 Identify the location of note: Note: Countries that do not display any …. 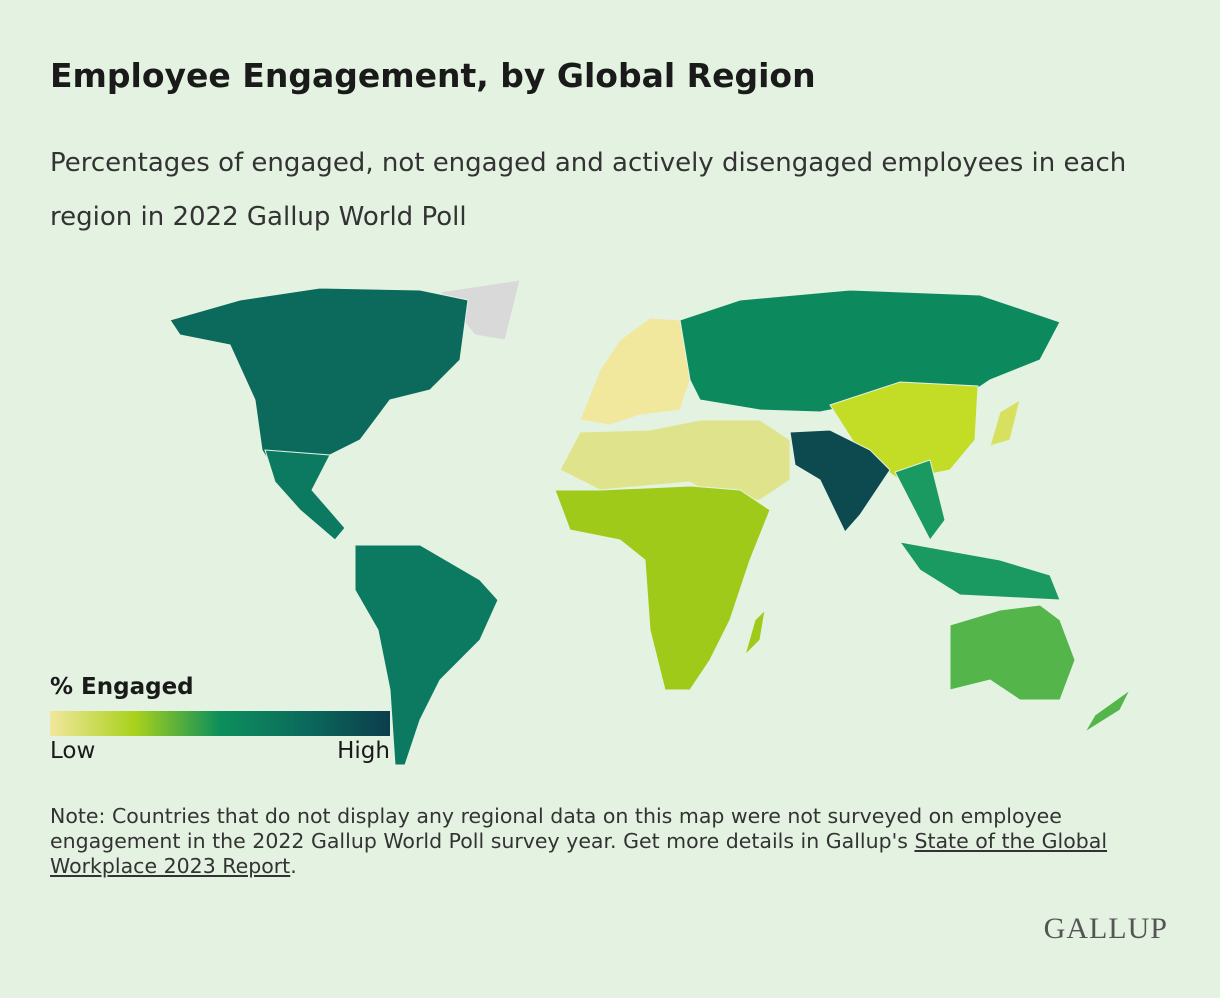
(610, 841).